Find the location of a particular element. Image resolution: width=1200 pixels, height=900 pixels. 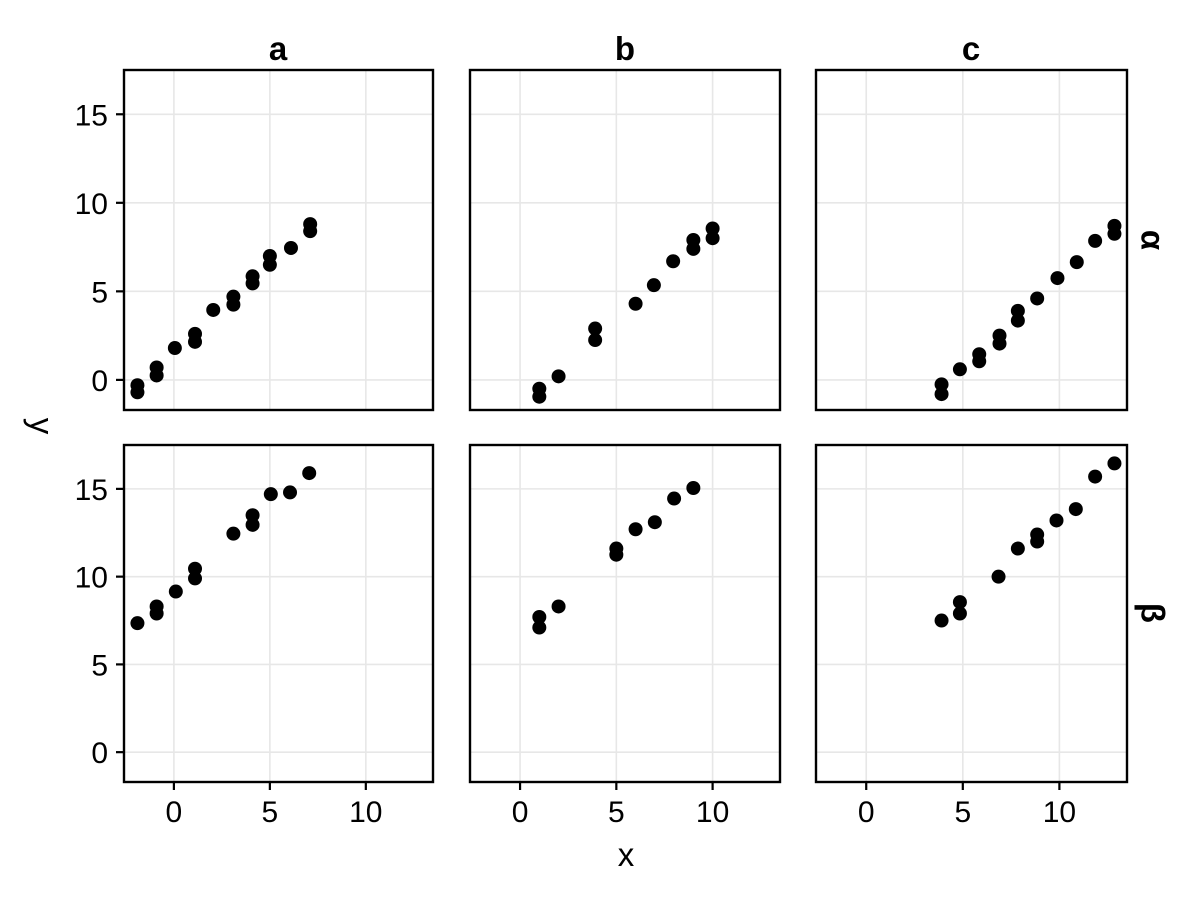

facet-strip-column-a: a is located at coordinates (278, 48).